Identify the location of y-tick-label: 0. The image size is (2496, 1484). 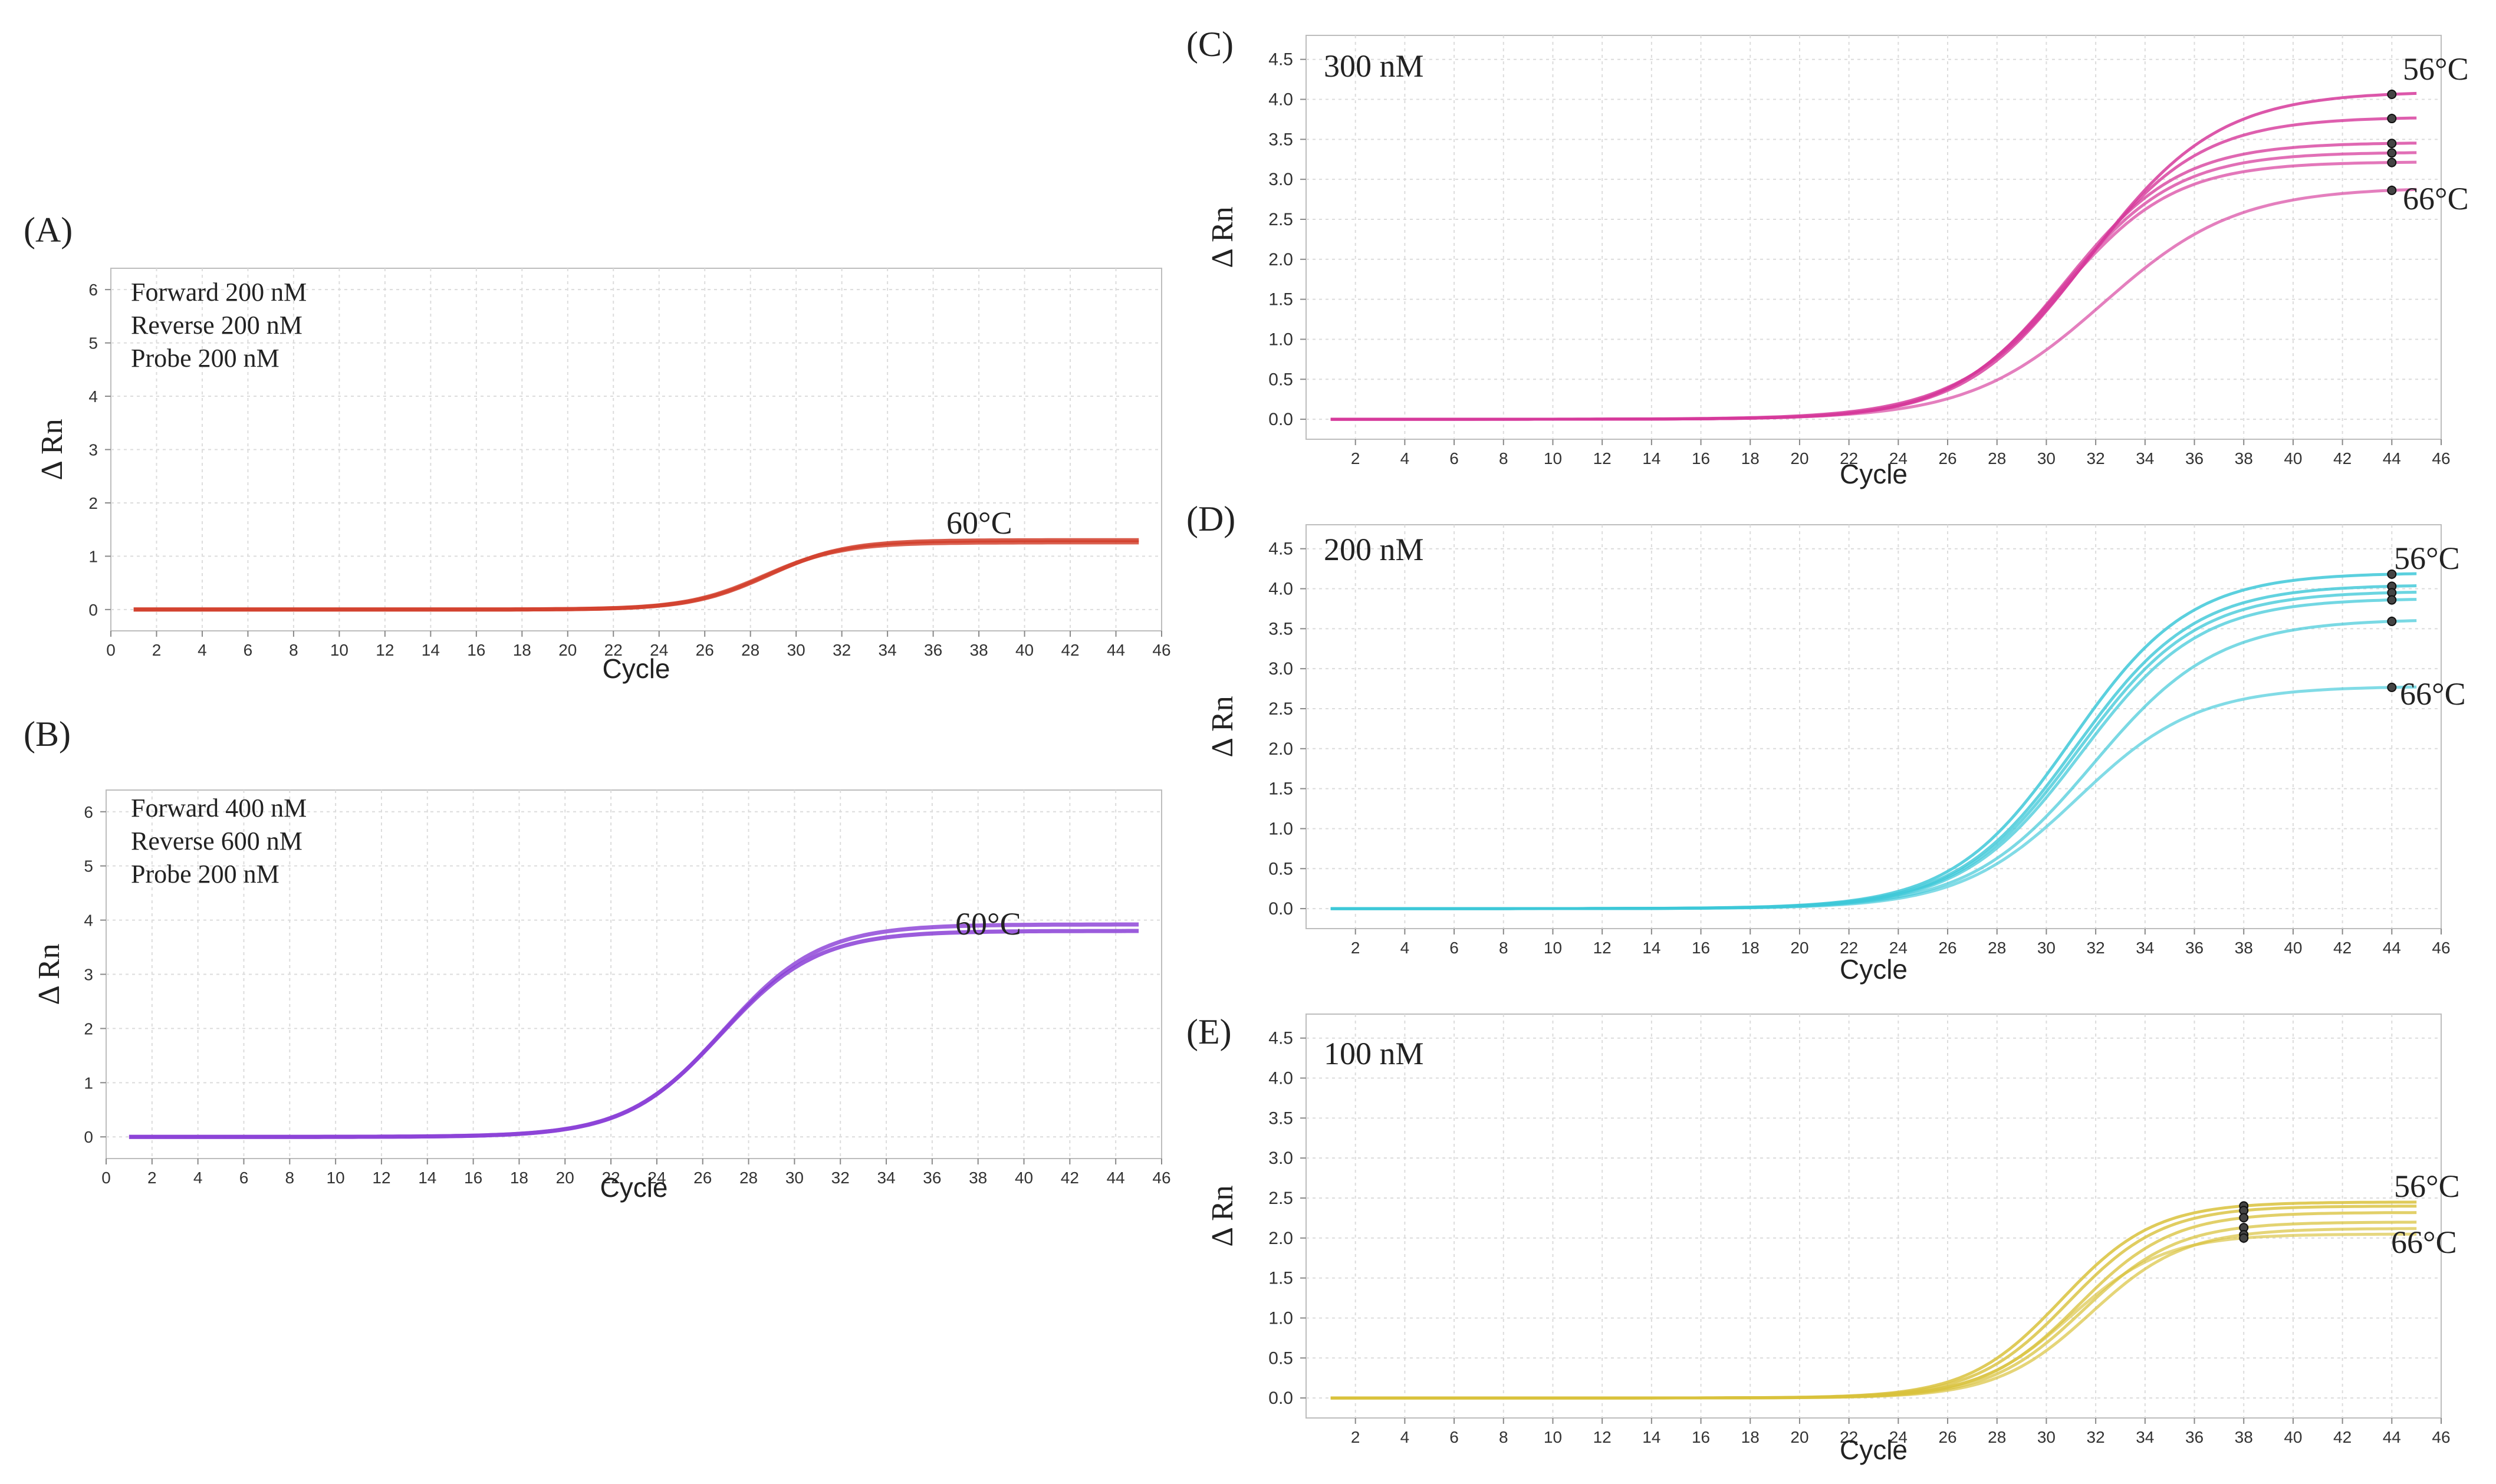
(93, 610).